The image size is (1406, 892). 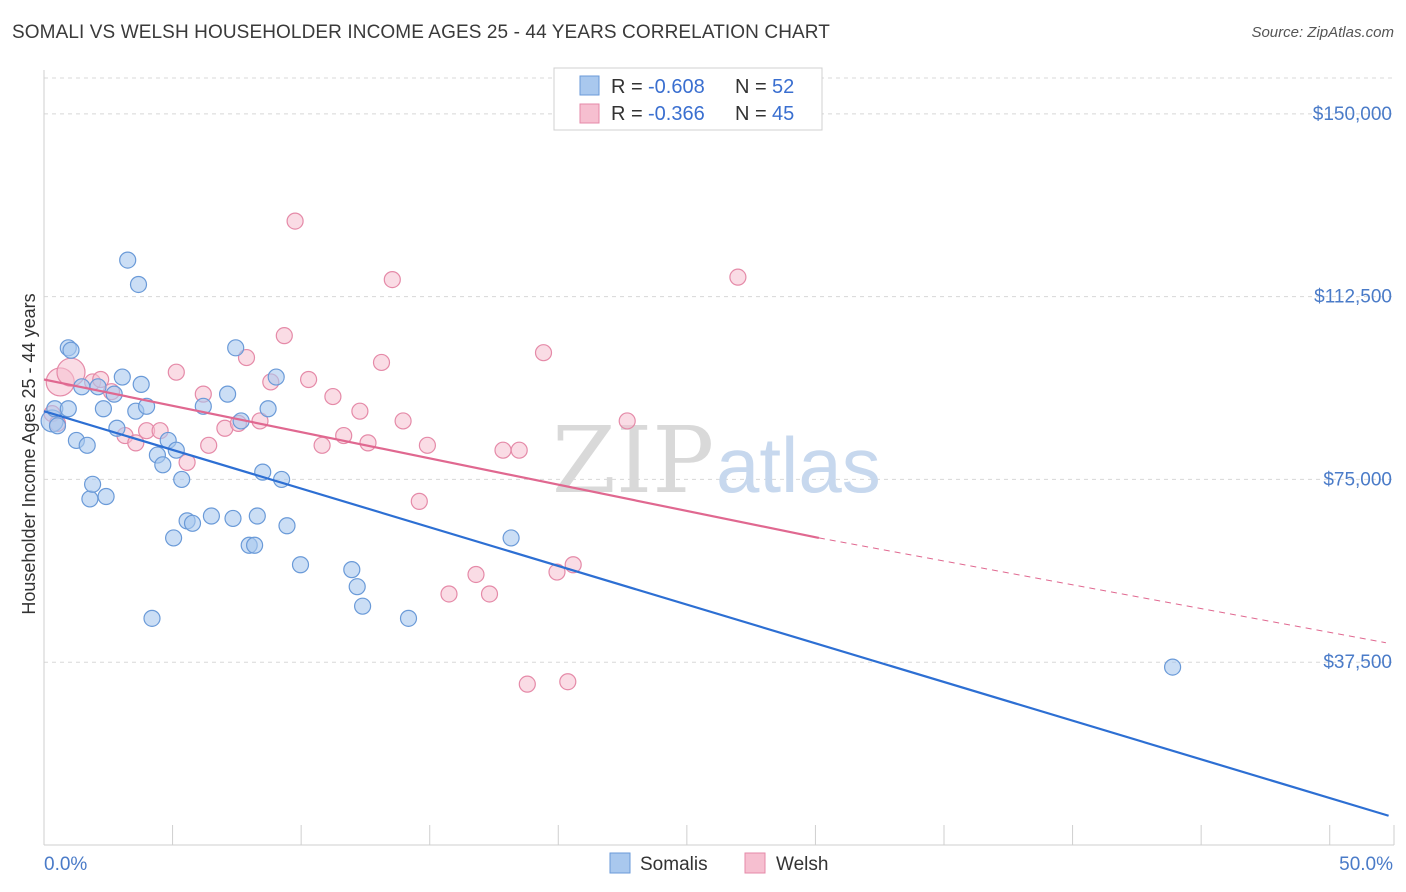 I want to click on legend-n-value-welsh: 45, so click(x=783, y=114).